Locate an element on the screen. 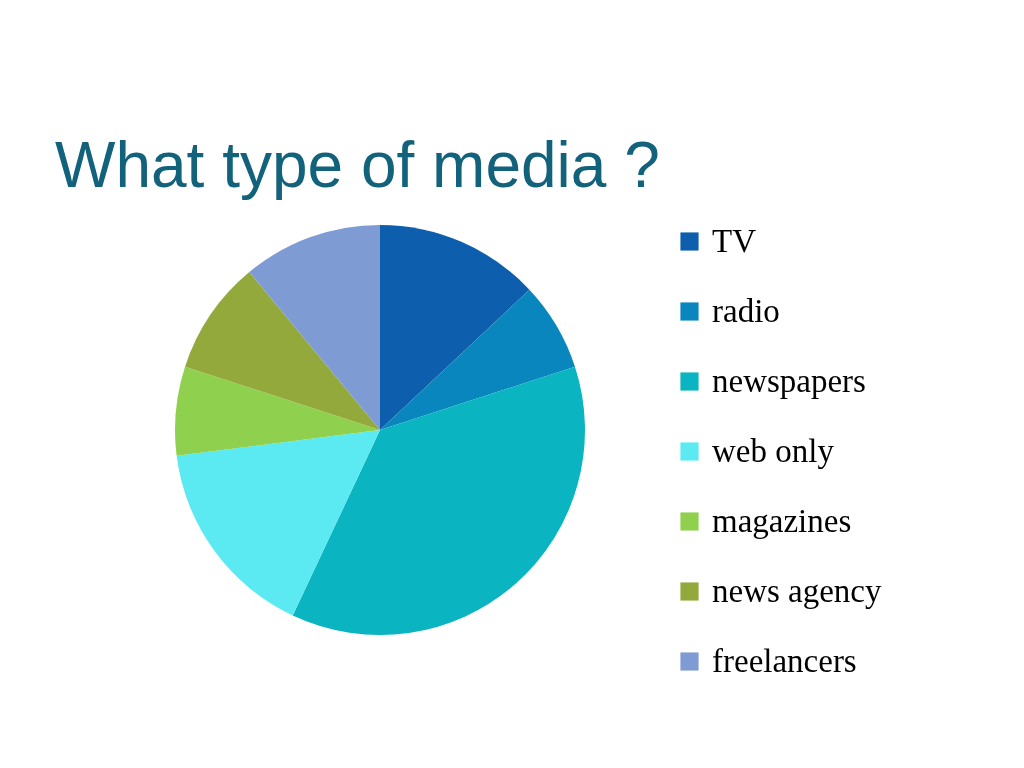 Image resolution: width=1024 pixels, height=768 pixels. legend-label: web only is located at coordinates (773, 450).